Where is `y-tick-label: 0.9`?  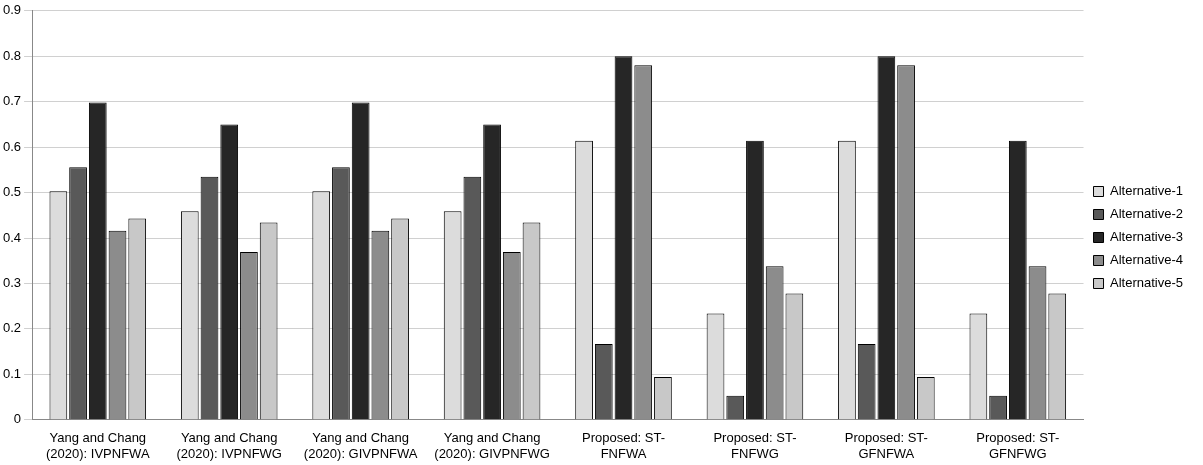 y-tick-label: 0.9 is located at coordinates (12, 10).